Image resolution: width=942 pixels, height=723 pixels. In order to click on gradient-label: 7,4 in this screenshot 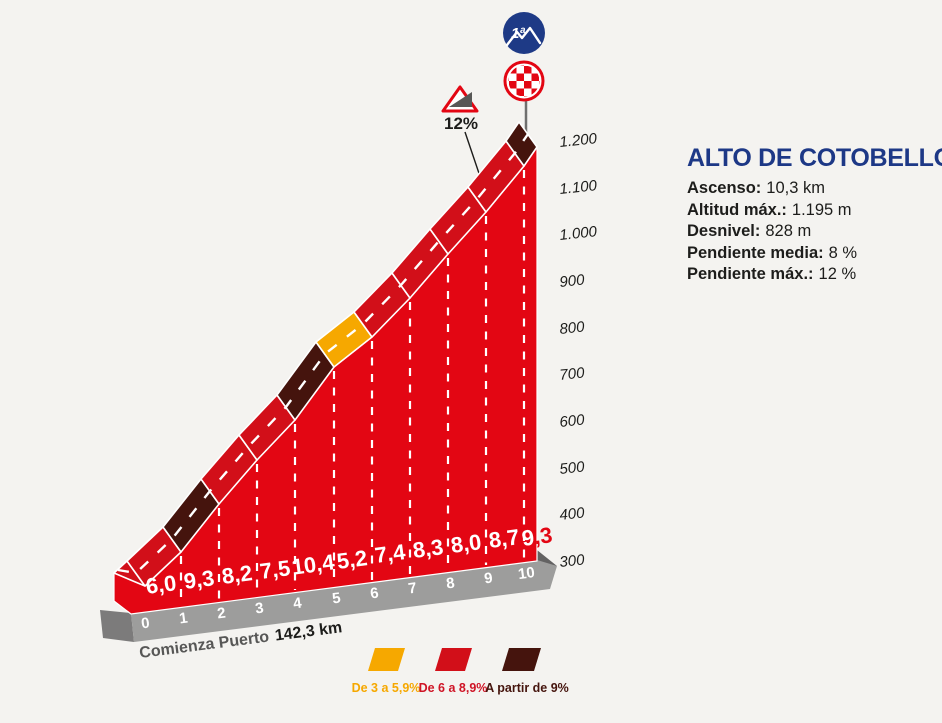, I will do `click(390, 553)`.